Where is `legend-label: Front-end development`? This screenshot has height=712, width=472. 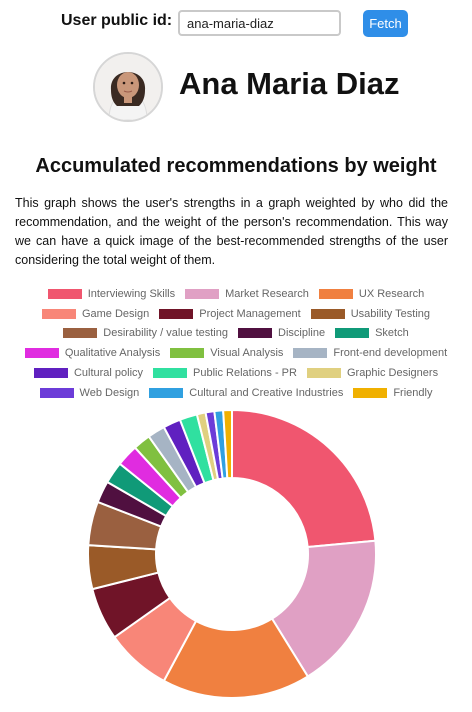 legend-label: Front-end development is located at coordinates (390, 353).